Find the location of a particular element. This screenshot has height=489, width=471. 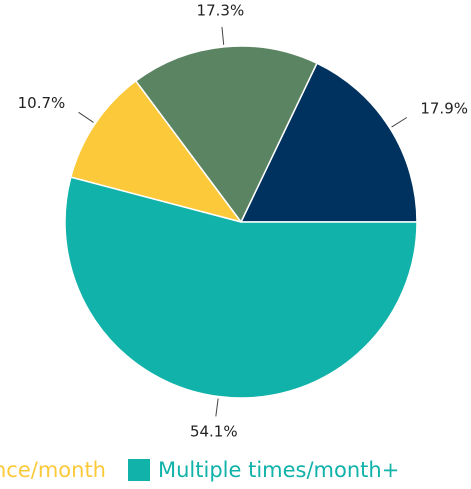

legend-swatch is located at coordinates (139, 470).